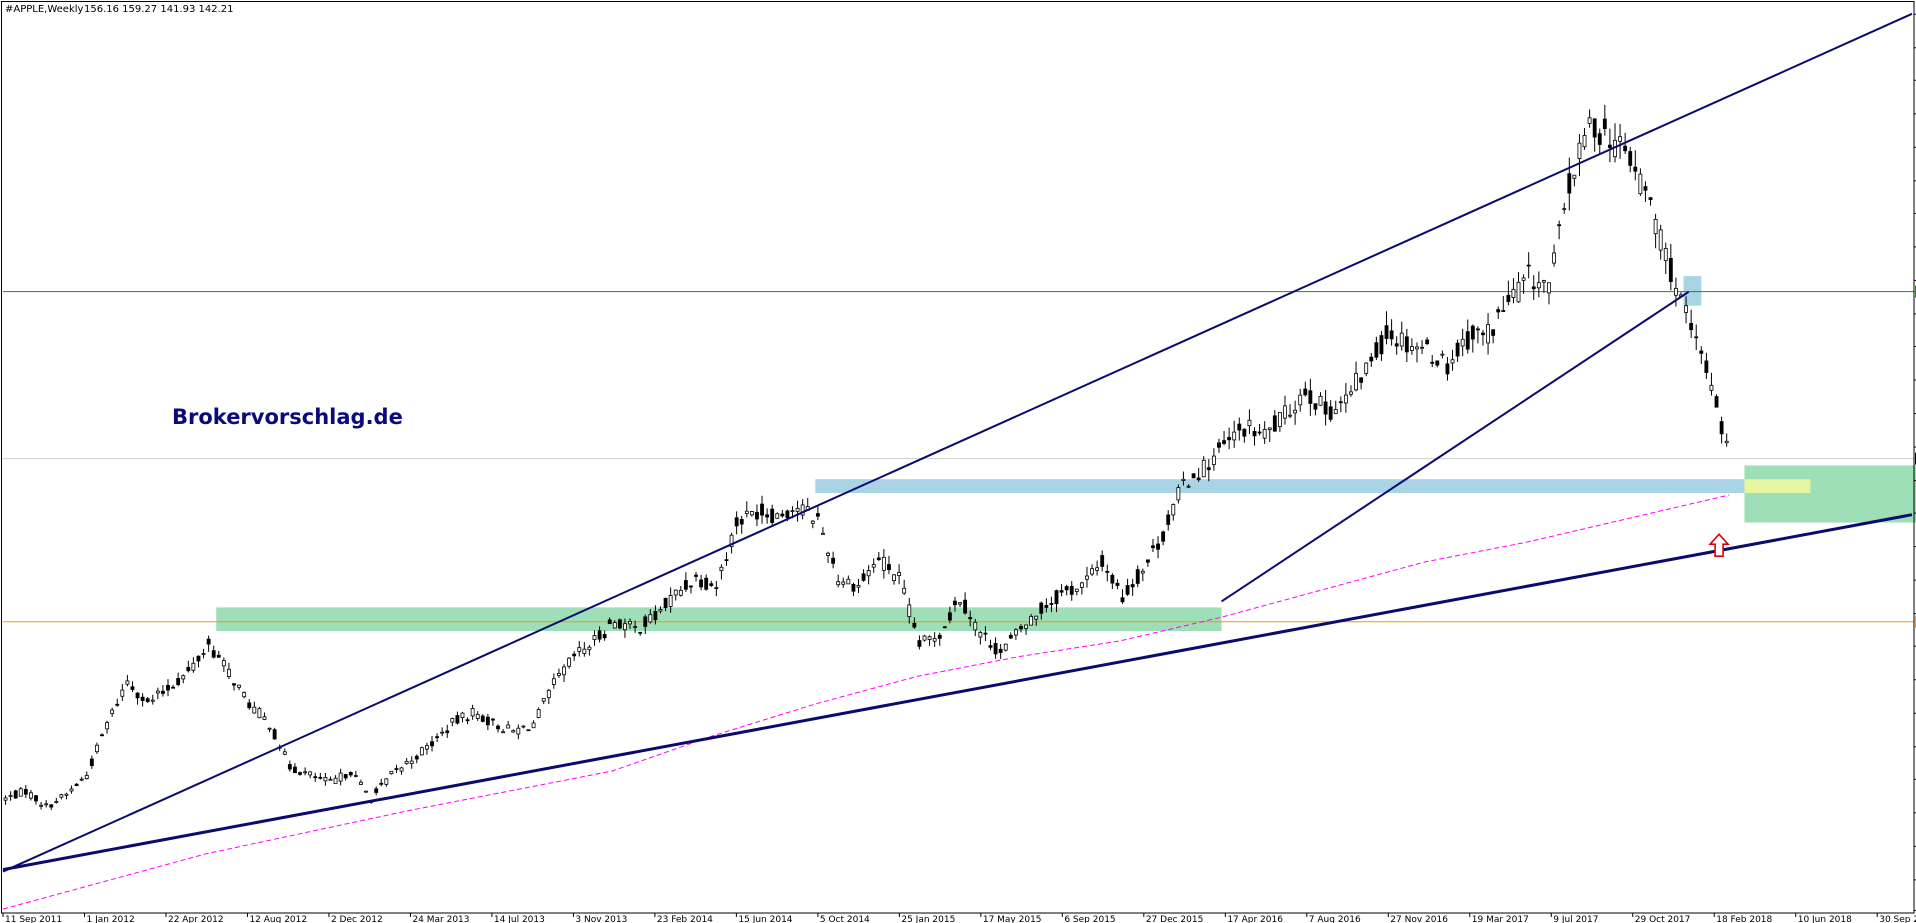 The height and width of the screenshot is (923, 1916). What do you see at coordinates (110, 919) in the screenshot?
I see `x-tick-label: 1 Jan 2012` at bounding box center [110, 919].